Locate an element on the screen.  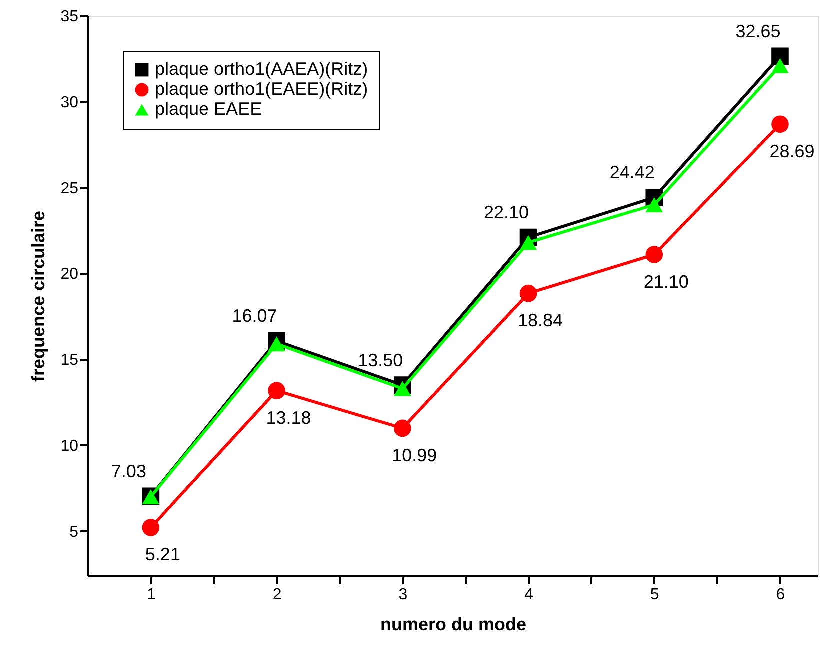
legend-label: plaque ortho1(EAEE)(Ritz) is located at coordinates (261, 89).